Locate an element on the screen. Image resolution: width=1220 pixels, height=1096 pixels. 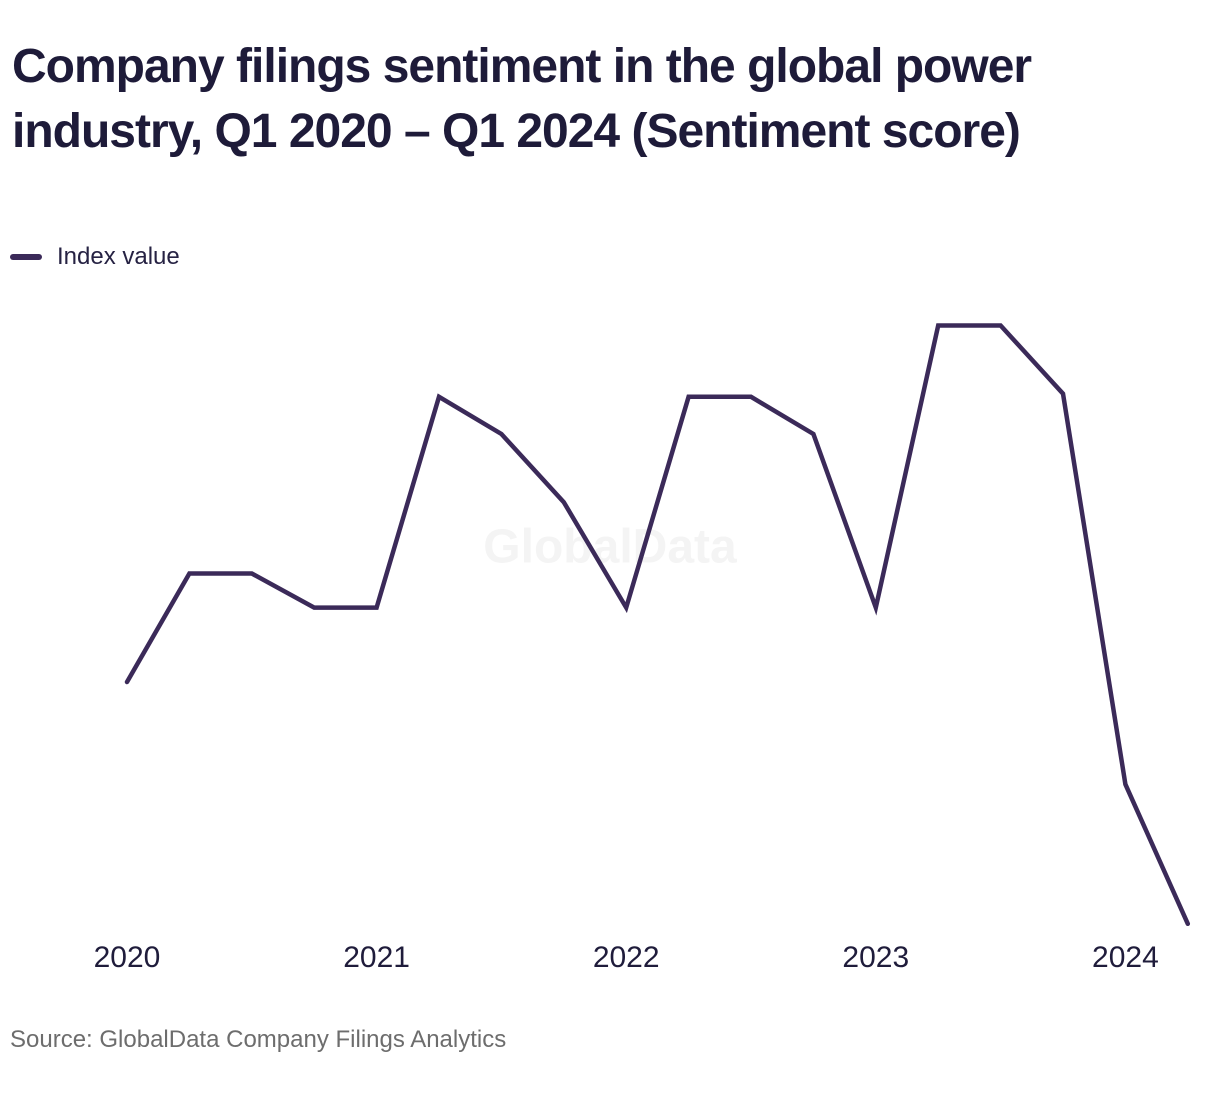
legend-item-index-value: Index value is located at coordinates (118, 256).